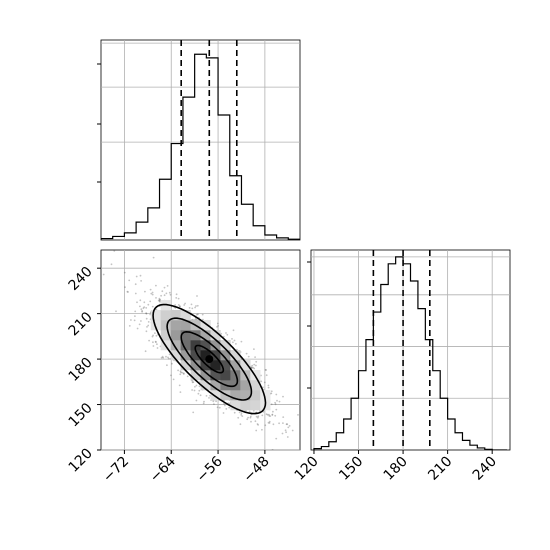 Image resolution: width=550 pixels, height=550 pixels. Describe the element at coordinates (81, 279) in the screenshot. I see `joint-ytick-label-4: 240` at that location.